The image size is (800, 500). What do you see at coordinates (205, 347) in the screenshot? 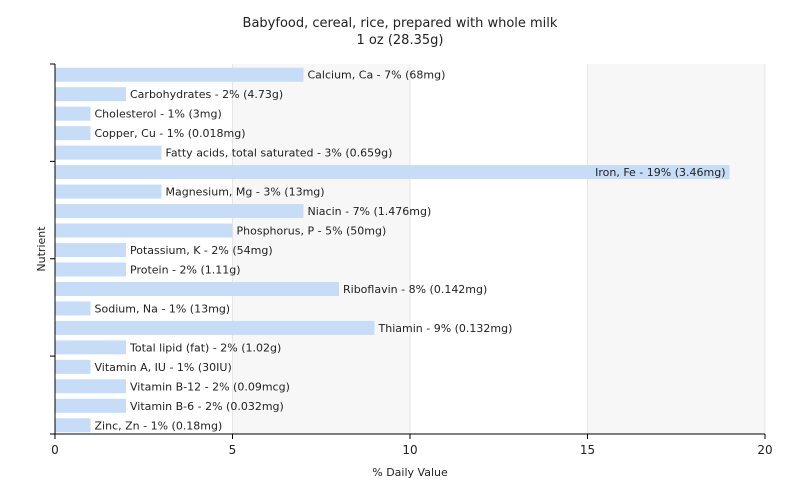
I see `bar-label: Total lipid (fat) - 2% (1.02g)` at bounding box center [205, 347].